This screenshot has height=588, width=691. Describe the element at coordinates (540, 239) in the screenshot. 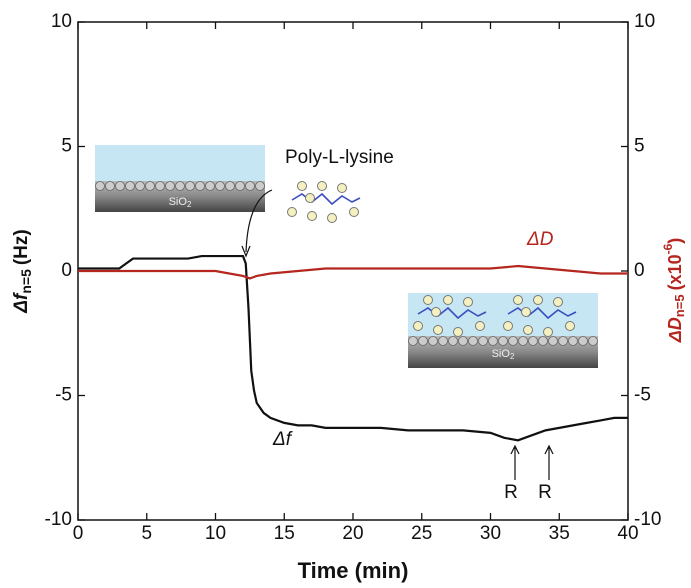

I see `series-label: ΔD` at that location.